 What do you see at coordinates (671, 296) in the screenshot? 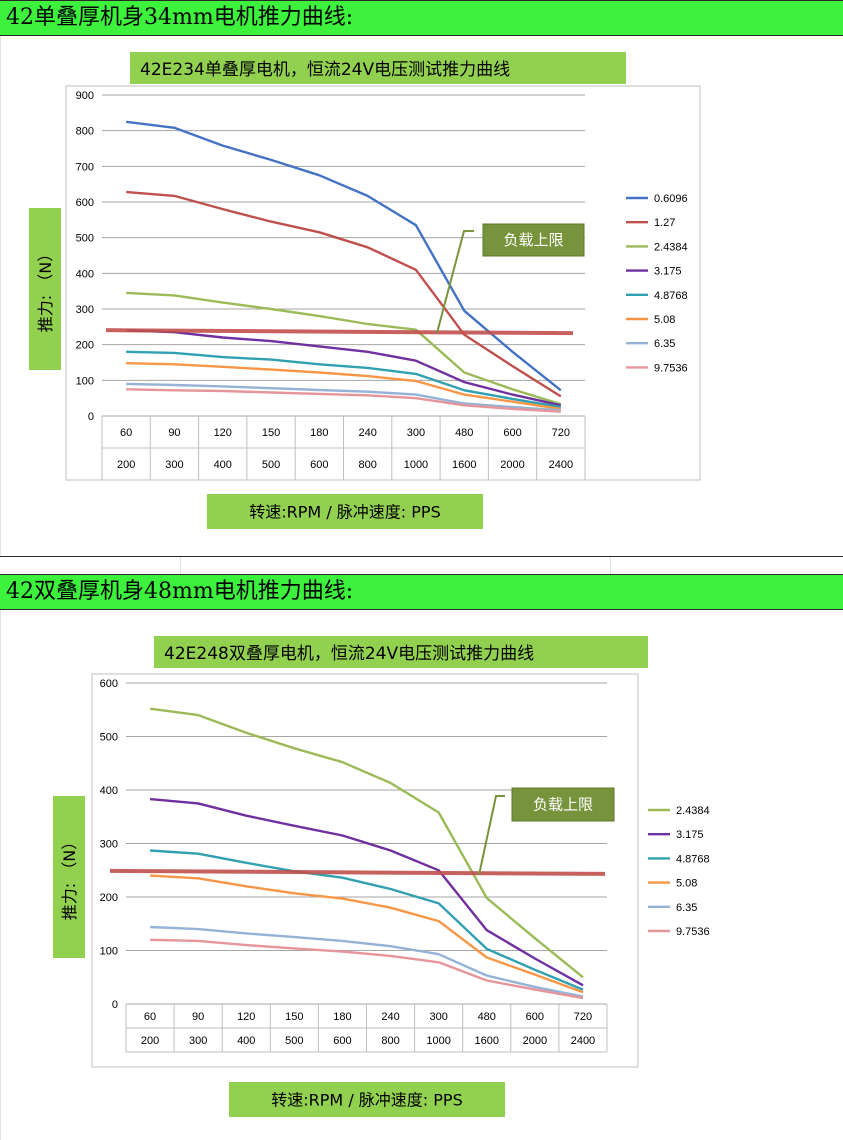
I see `legend-label: 4.8768` at bounding box center [671, 296].